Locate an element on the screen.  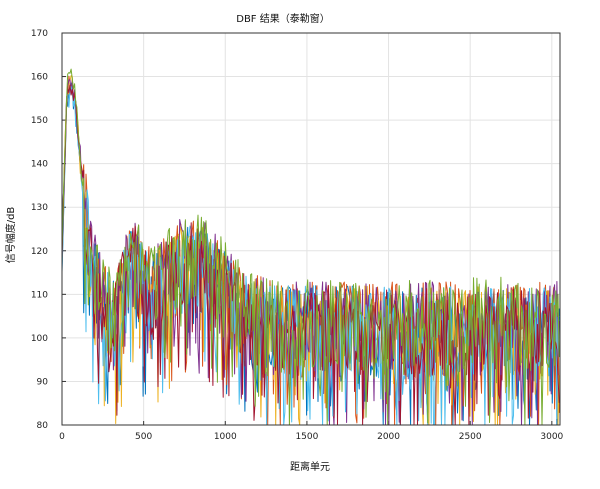
y-tick-label: 110 is located at coordinates (39, 295).